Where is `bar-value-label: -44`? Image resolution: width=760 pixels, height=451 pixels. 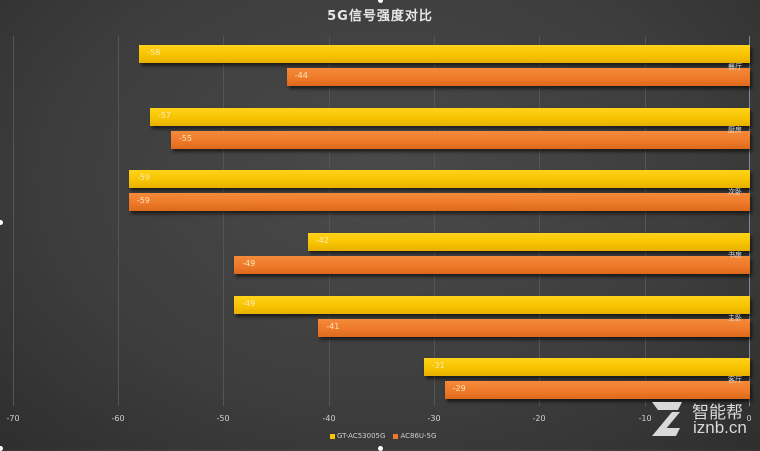
bar-value-label: -44 is located at coordinates (301, 75).